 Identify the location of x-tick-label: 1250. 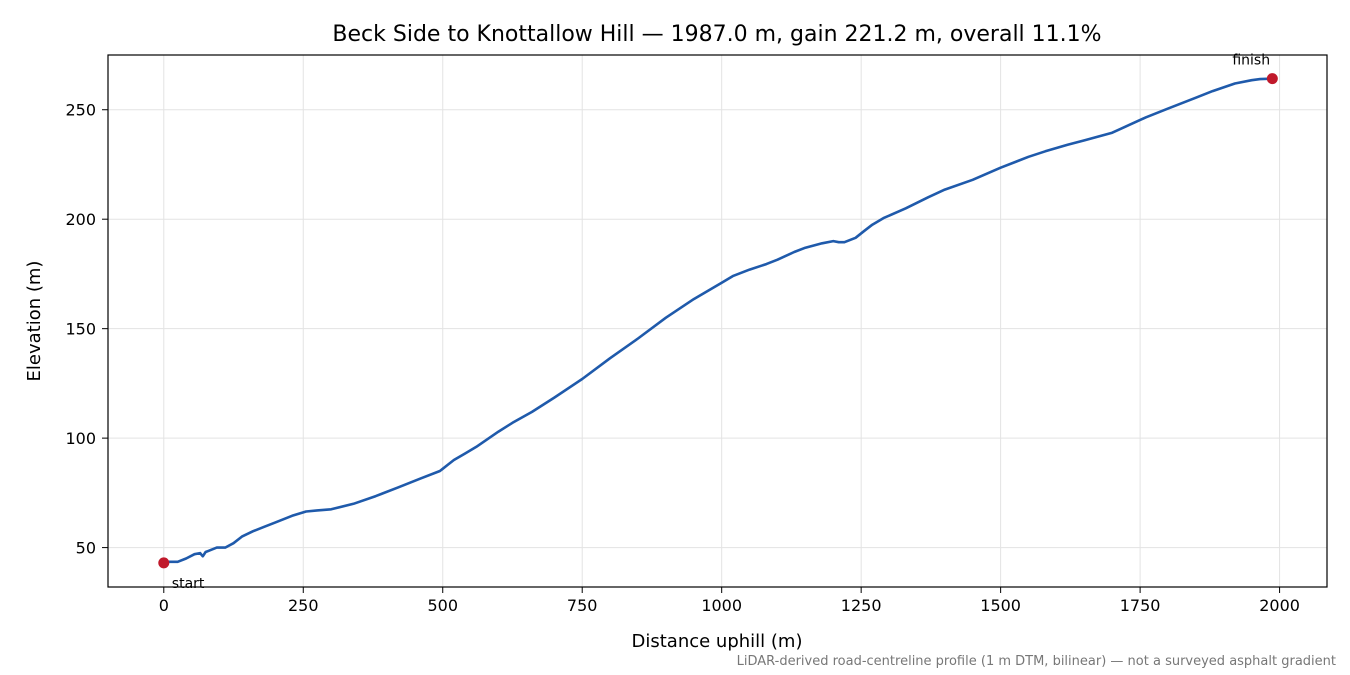
(861, 605).